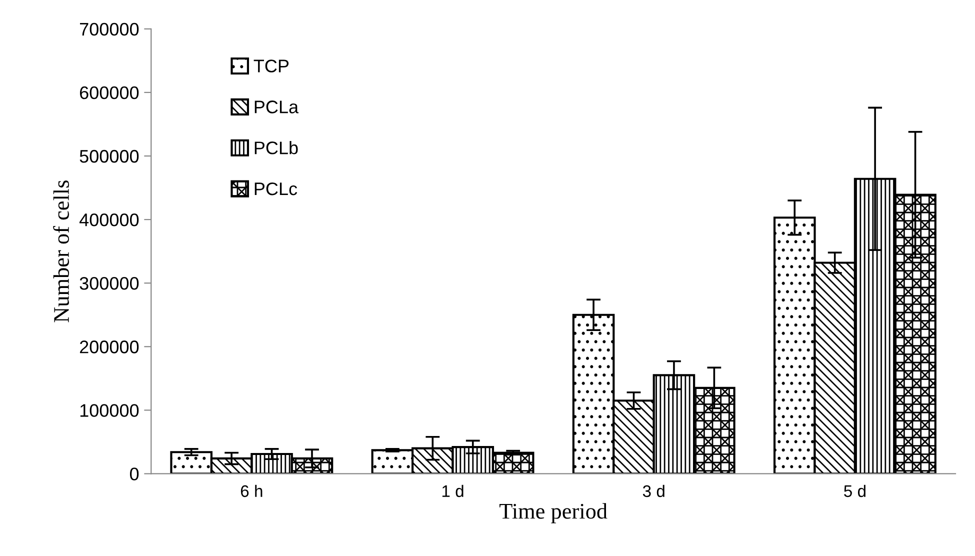 The image size is (975, 556). I want to click on x-tick-label: 5 d, so click(855, 491).